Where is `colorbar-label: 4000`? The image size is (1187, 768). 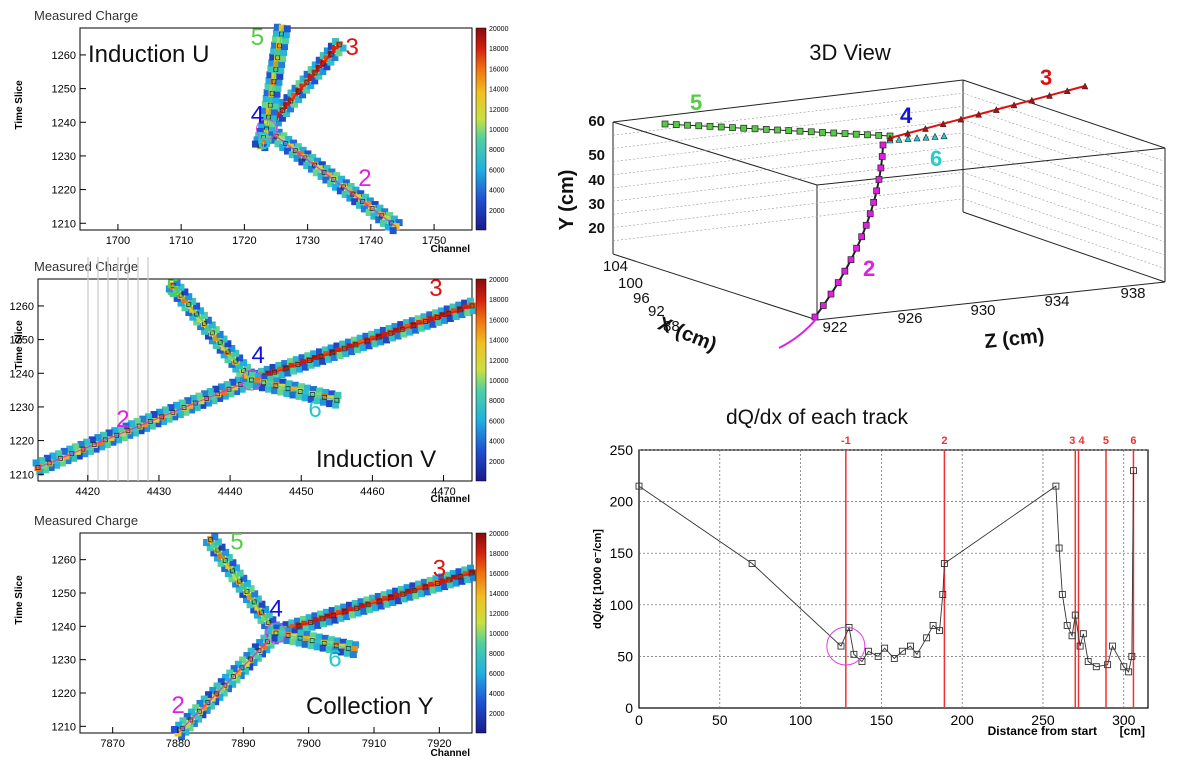 colorbar-label: 4000 is located at coordinates (497, 694).